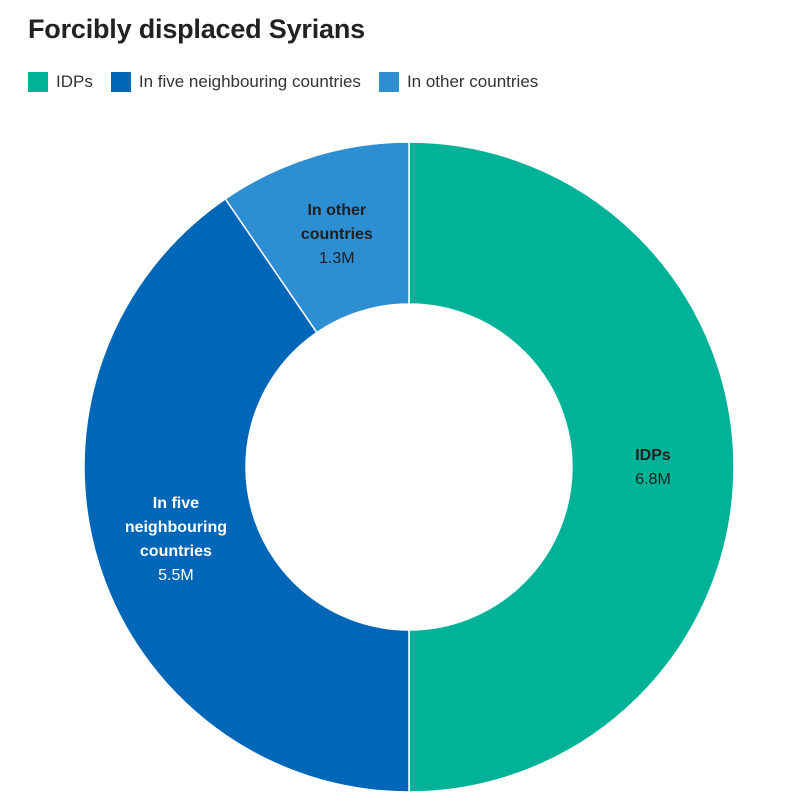 The height and width of the screenshot is (812, 811). I want to click on chart-title: Forcibly displaced Syrians, so click(196, 29).